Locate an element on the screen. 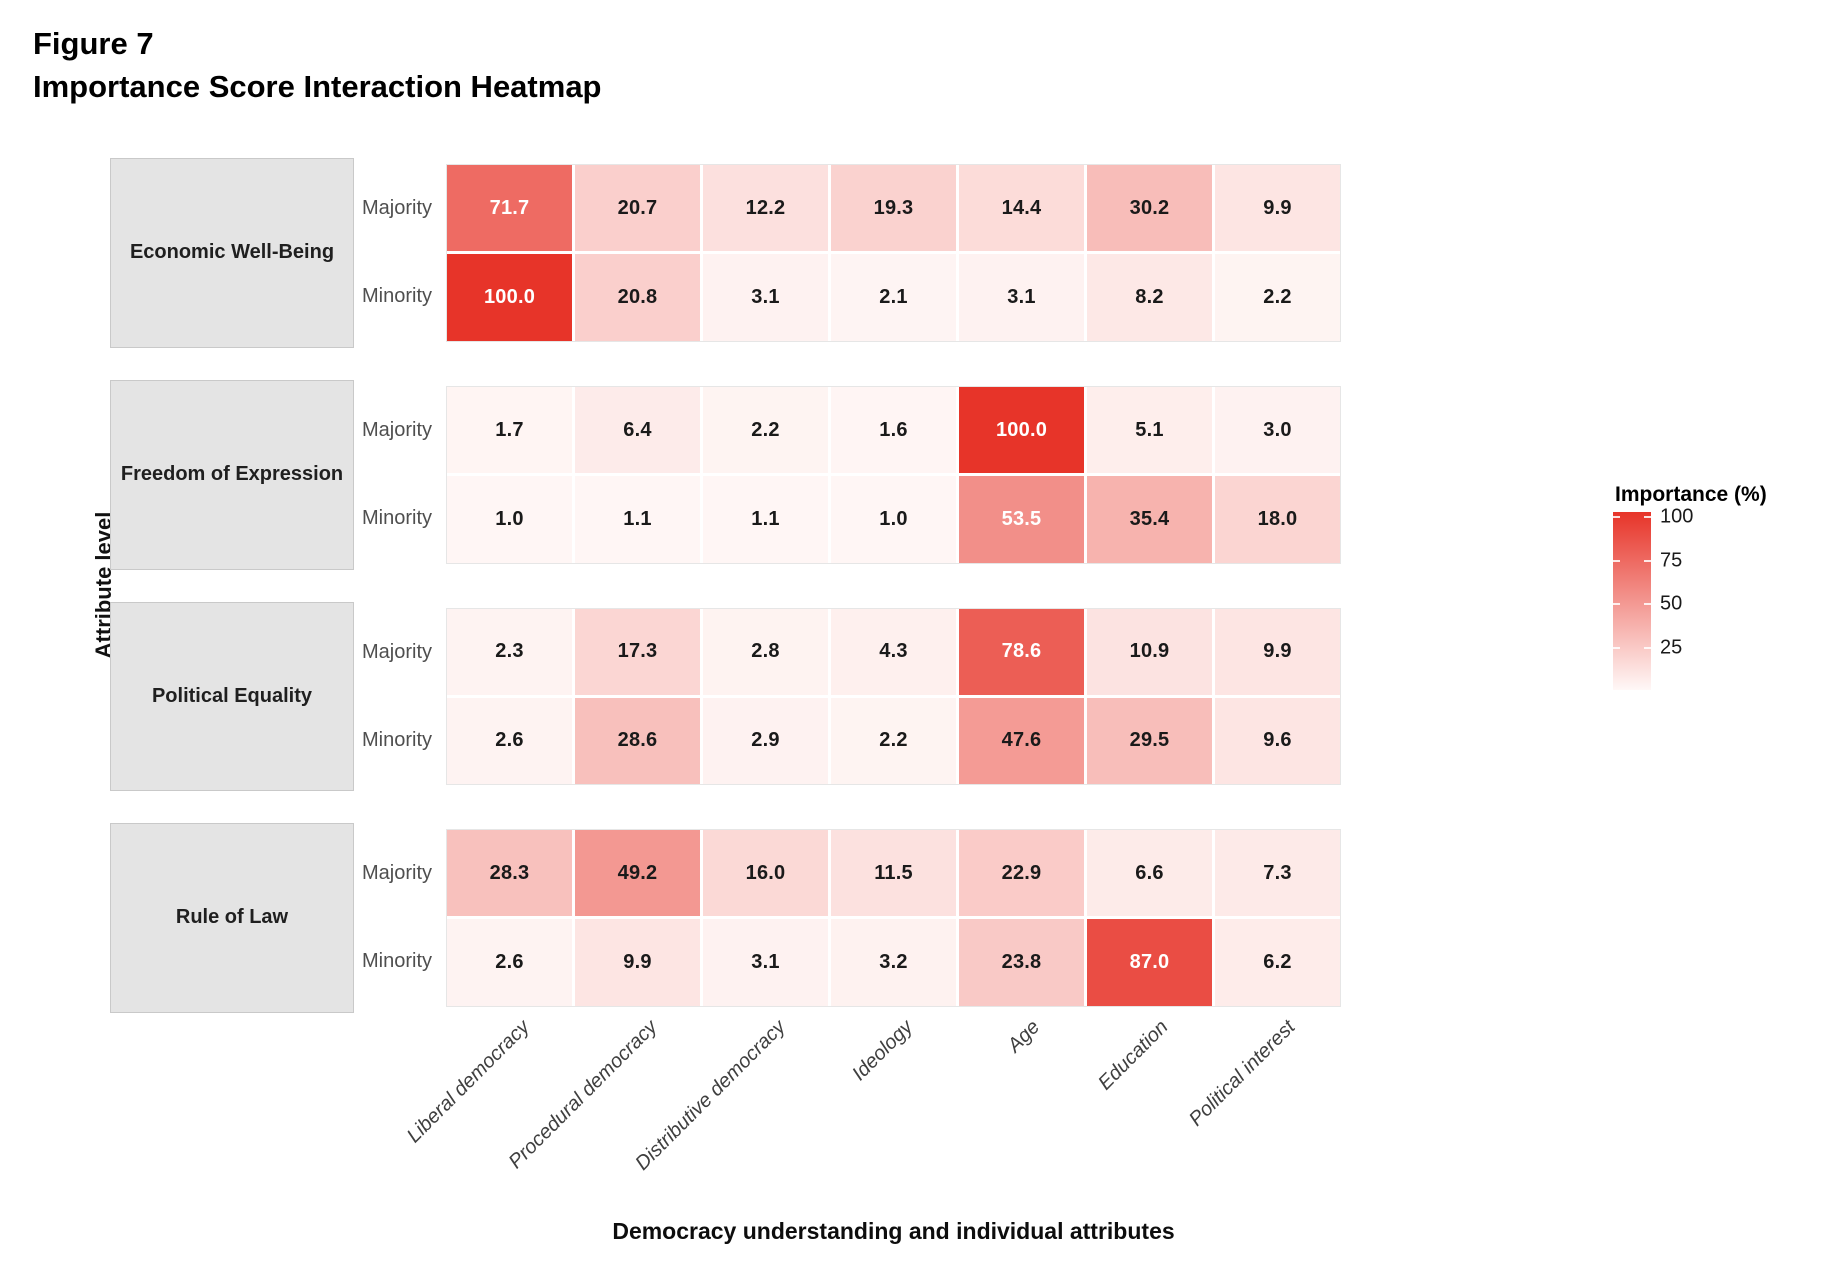 The height and width of the screenshot is (1285, 1838). heatmap-cell-value: 6.2 is located at coordinates (1277, 961).